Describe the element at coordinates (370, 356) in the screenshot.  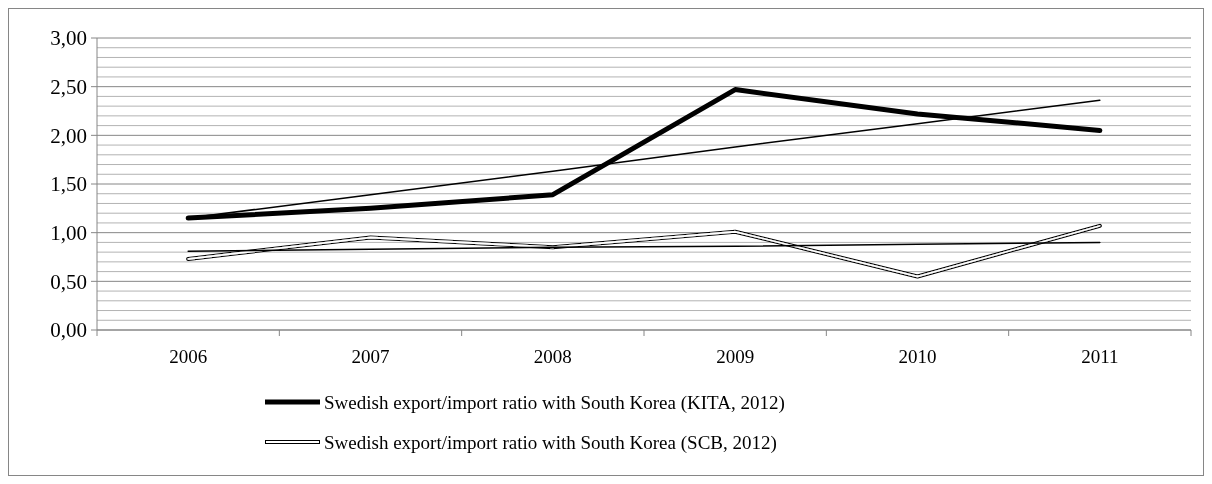
I see `x-tick-label: 2007` at that location.